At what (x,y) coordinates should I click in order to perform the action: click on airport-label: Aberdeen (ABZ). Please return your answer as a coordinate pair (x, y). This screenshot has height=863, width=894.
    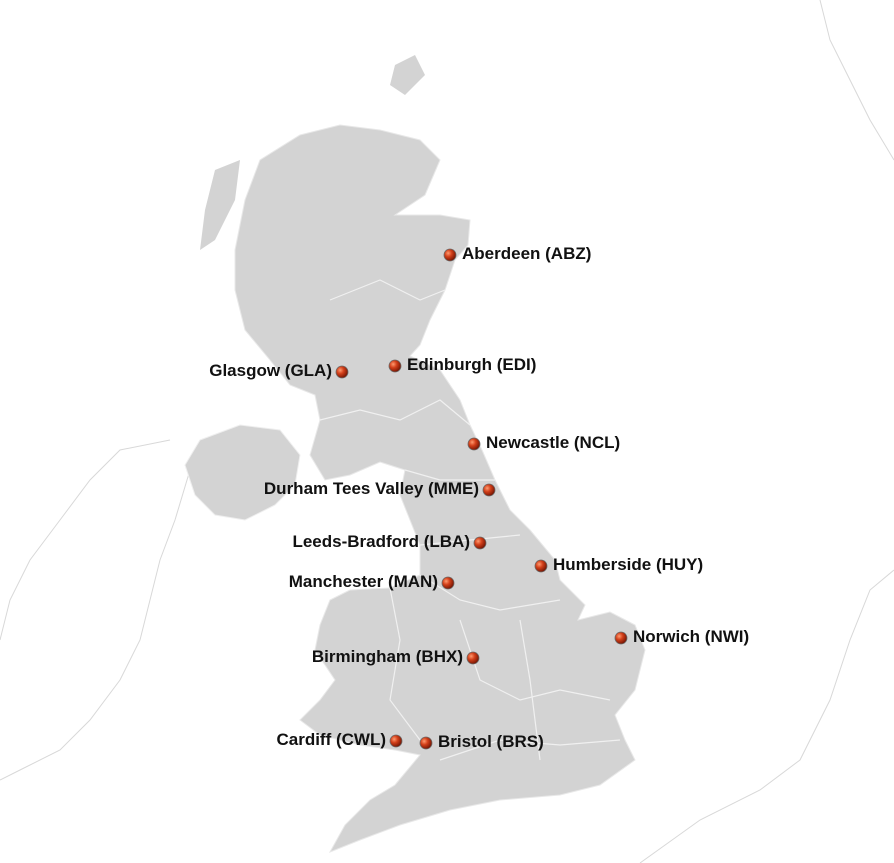
    Looking at the image, I should click on (527, 253).